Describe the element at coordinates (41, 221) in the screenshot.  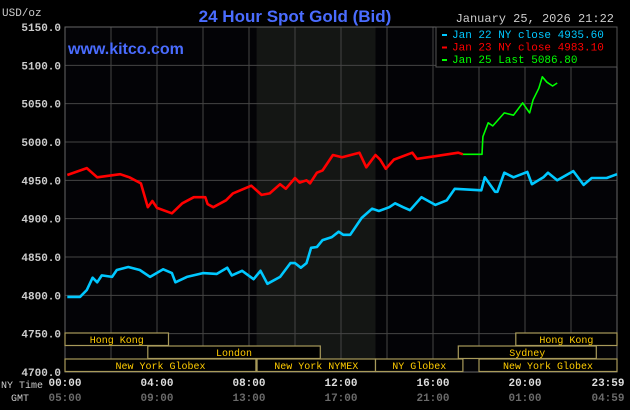
I see `y-tick-label: 4900.0` at that location.